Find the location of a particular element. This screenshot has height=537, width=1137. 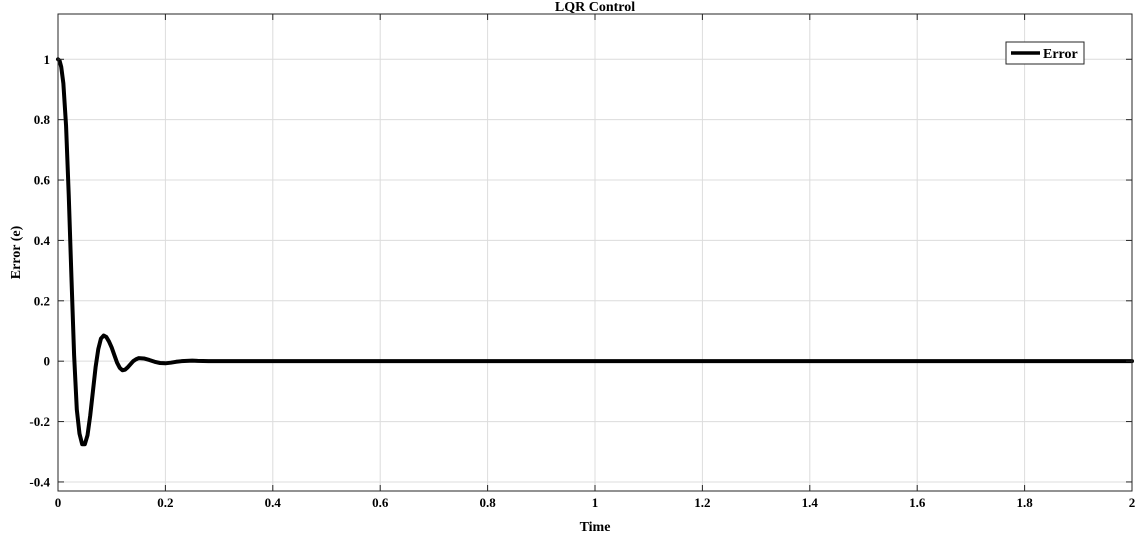

y-tick-label-5: 0.6 is located at coordinates (42, 180).